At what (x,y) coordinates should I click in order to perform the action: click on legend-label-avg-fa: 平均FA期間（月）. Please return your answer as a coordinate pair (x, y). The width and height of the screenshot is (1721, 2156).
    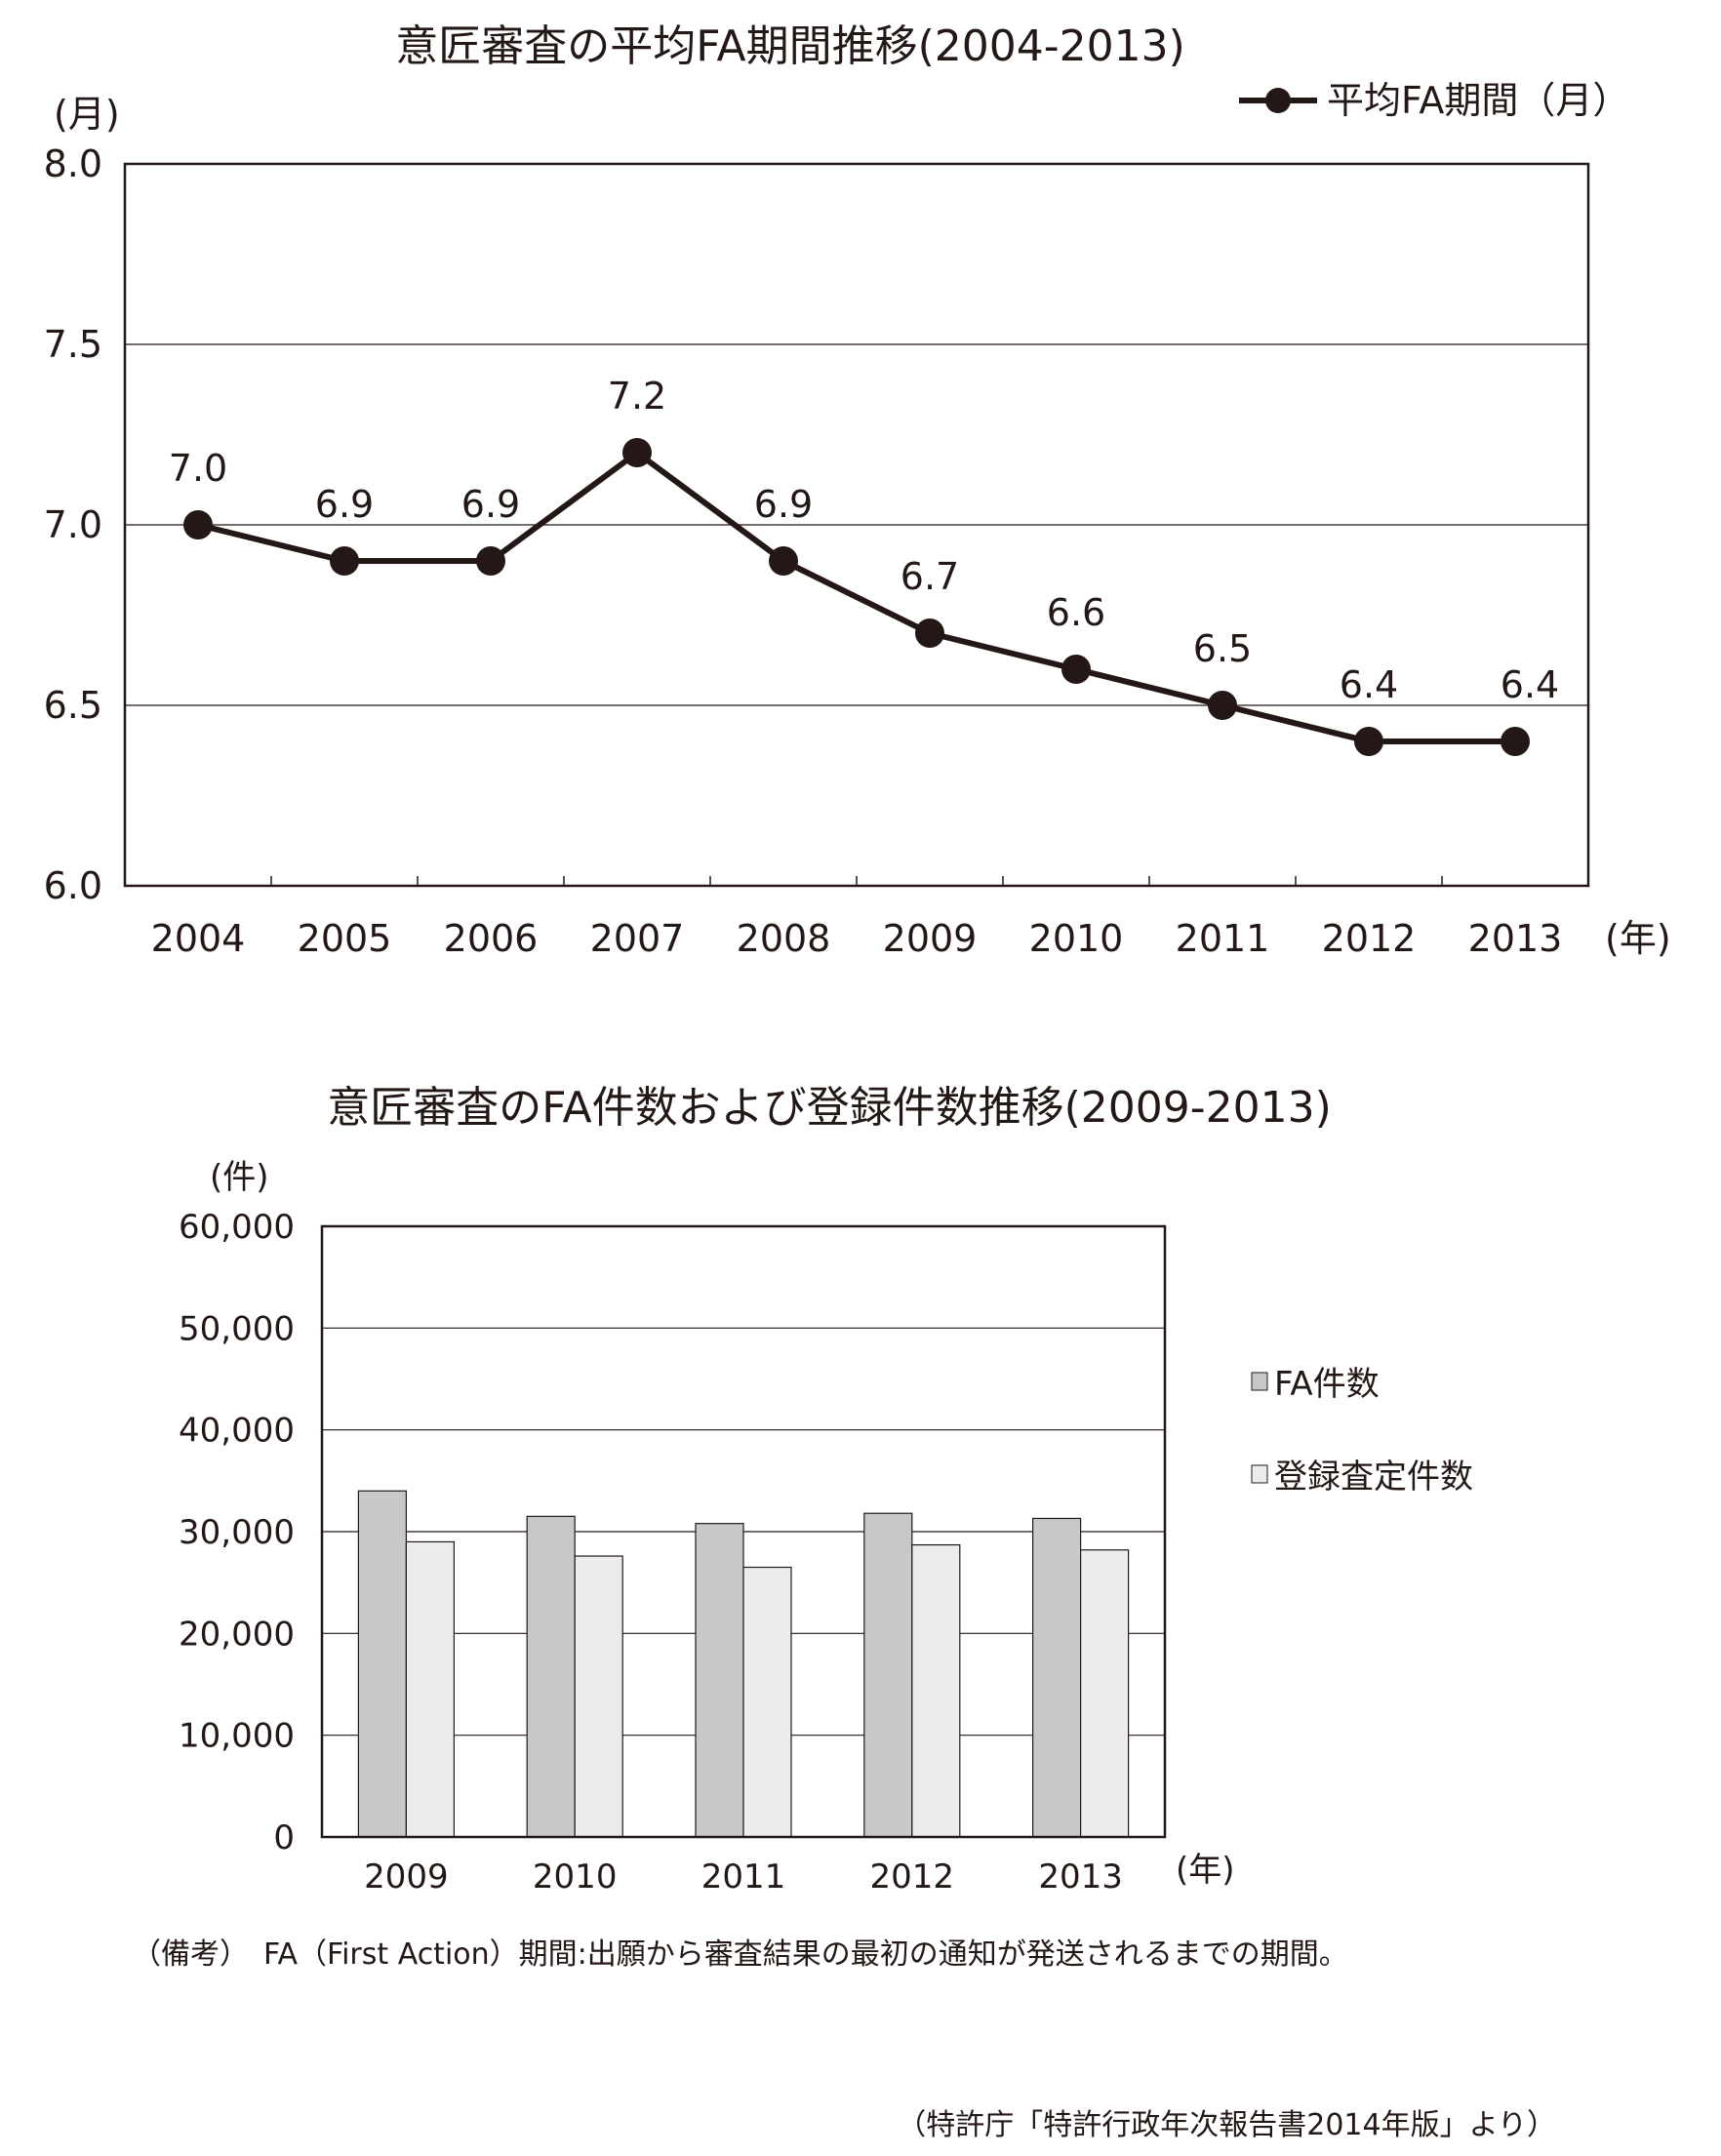
    Looking at the image, I should click on (1478, 100).